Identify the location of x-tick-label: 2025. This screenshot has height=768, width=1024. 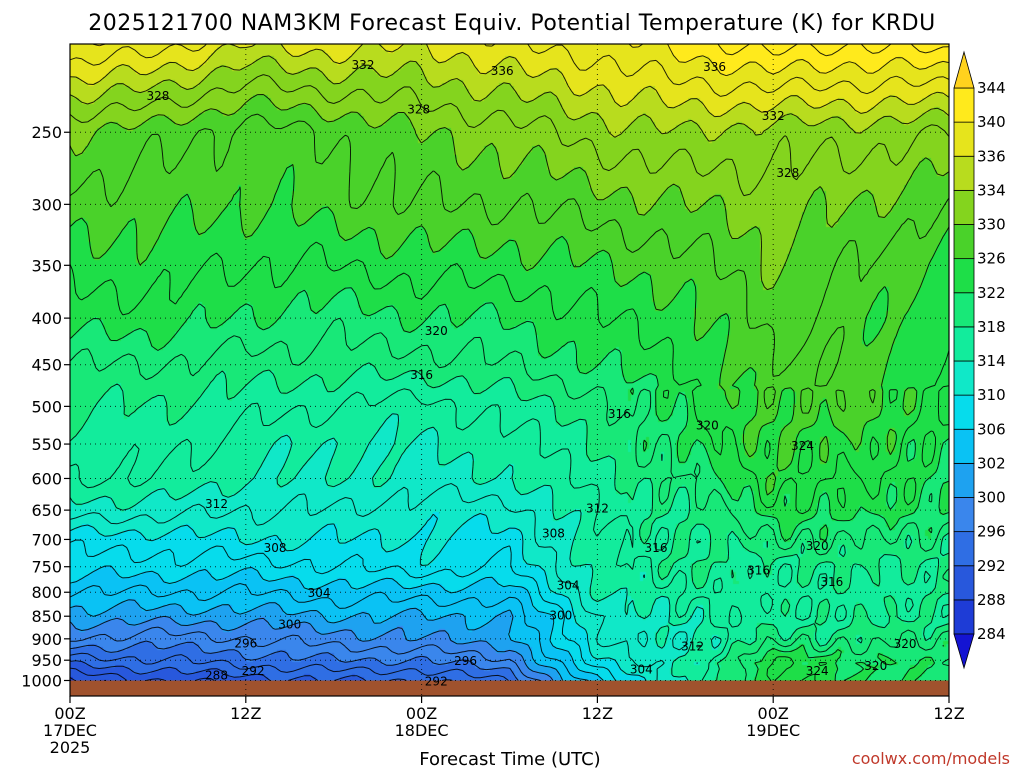
(70, 747).